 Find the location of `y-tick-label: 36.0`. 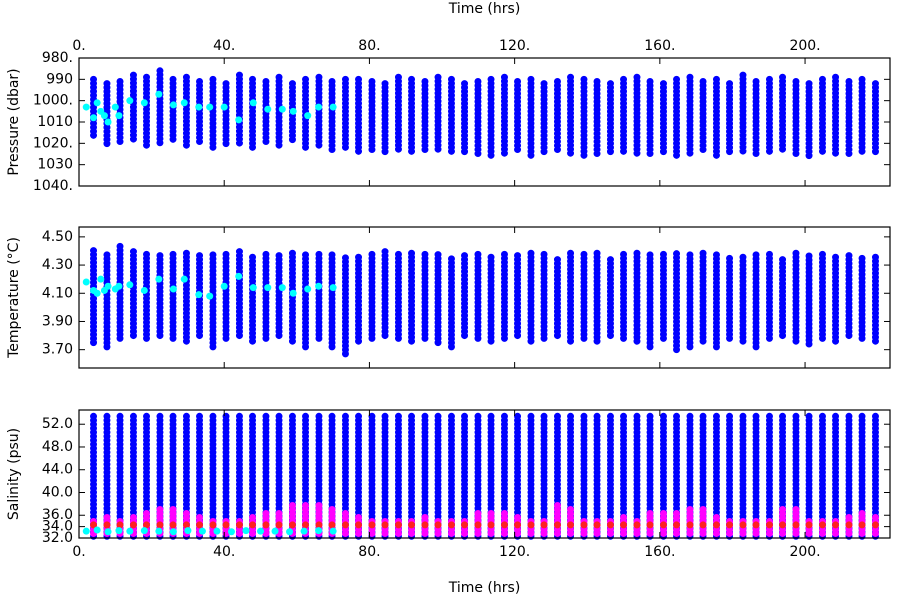

y-tick-label: 36.0 is located at coordinates (57, 515).